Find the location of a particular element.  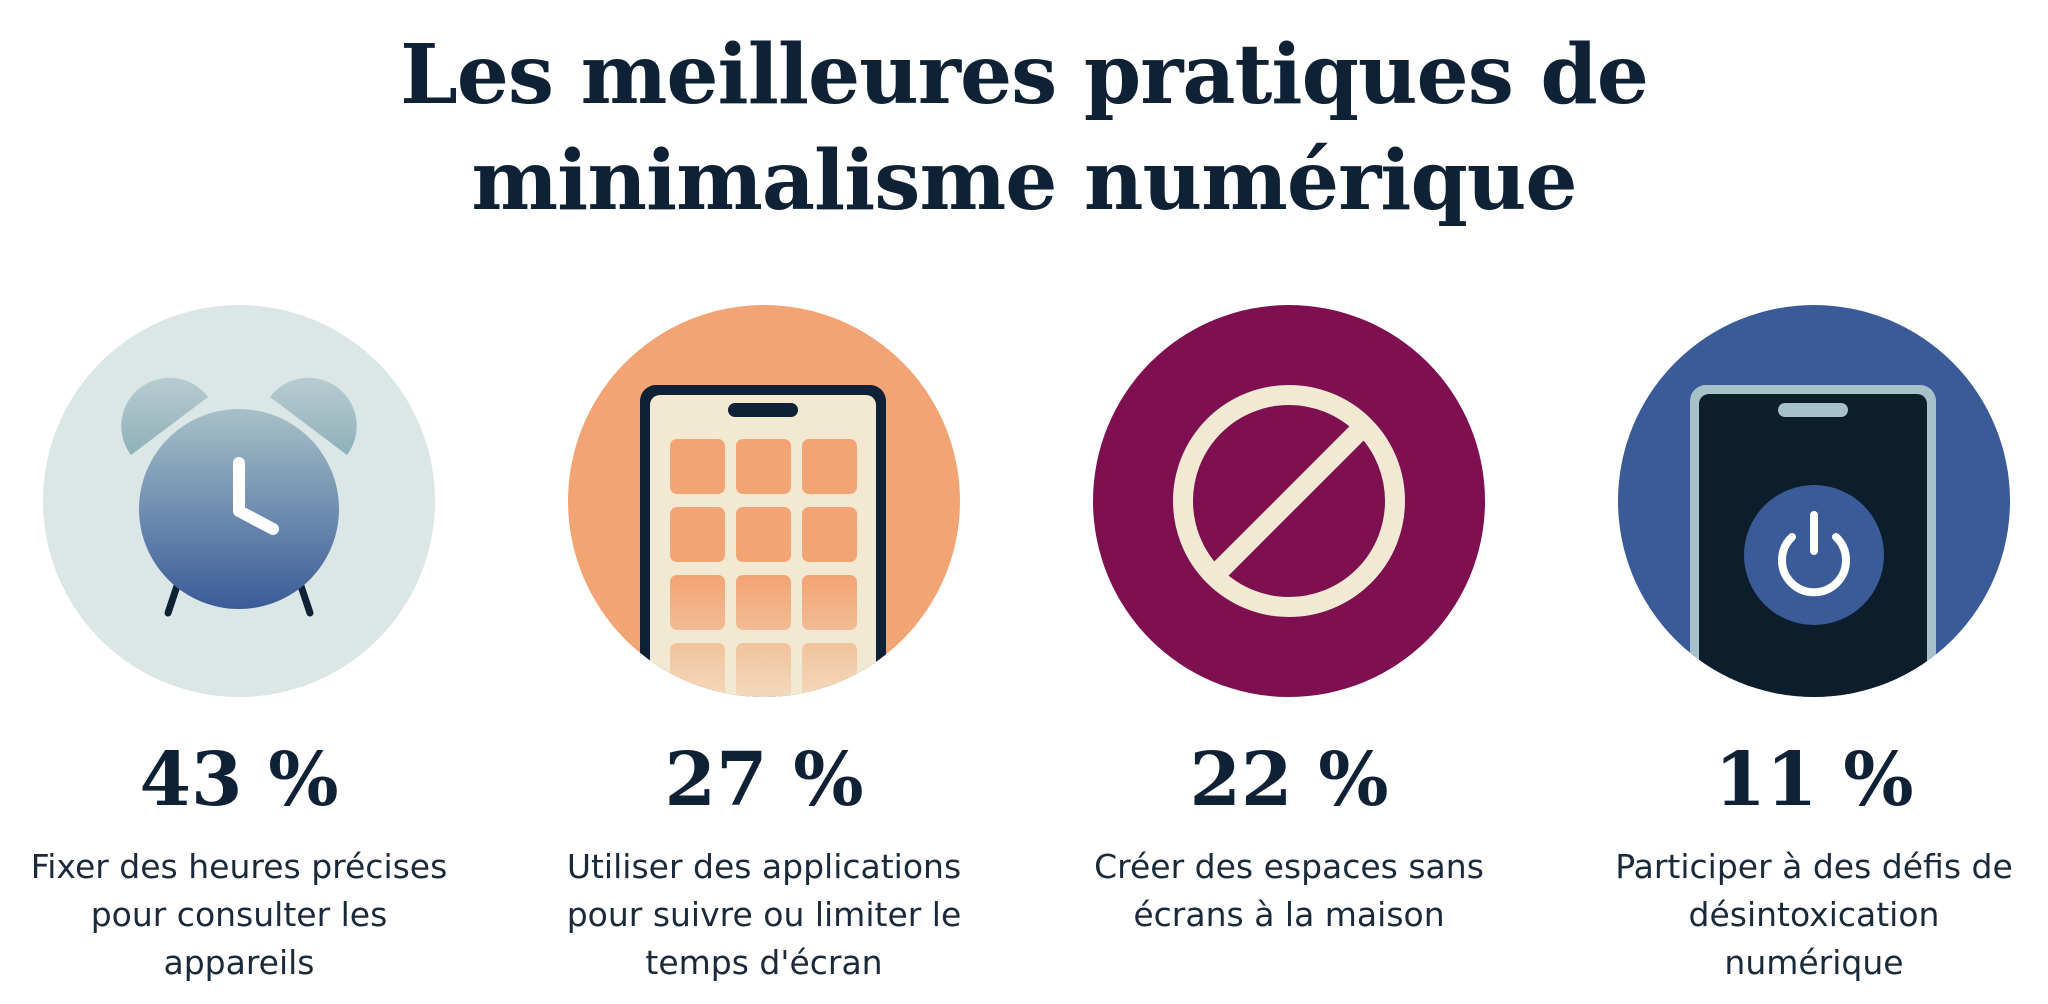

title-line-2: minimalisme numérique is located at coordinates (1024, 181).